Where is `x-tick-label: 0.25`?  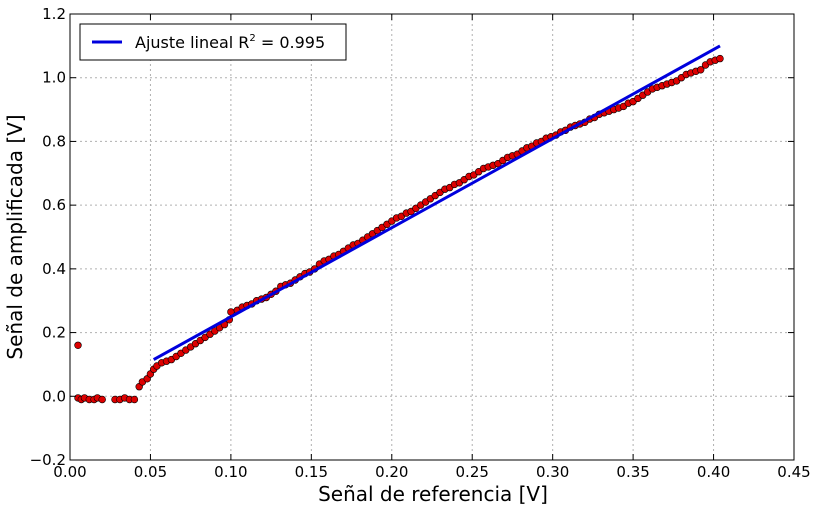 x-tick-label: 0.25 is located at coordinates (472, 472).